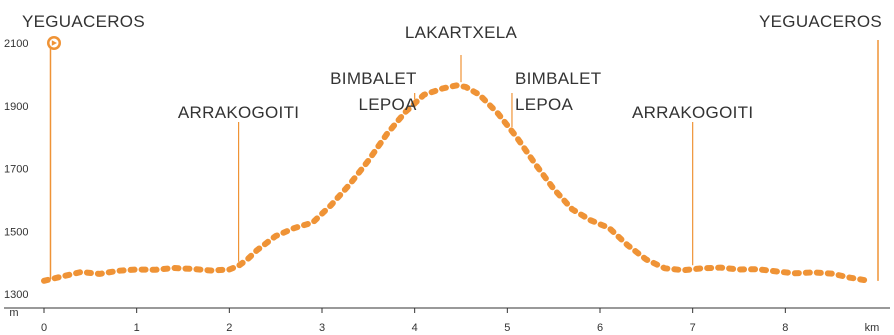 The height and width of the screenshot is (335, 894). I want to click on x-tick-label: 0, so click(44, 328).